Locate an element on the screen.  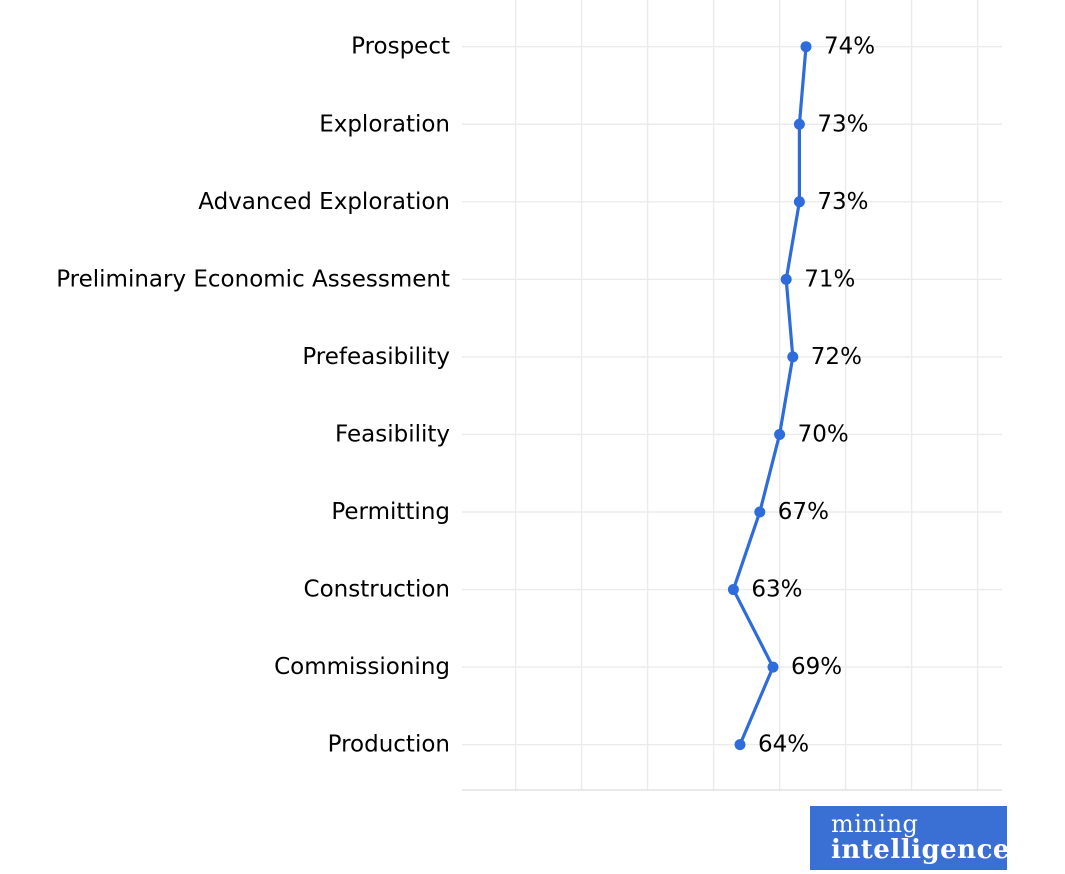
category-label: Preliminary Economic Assessment is located at coordinates (253, 279).